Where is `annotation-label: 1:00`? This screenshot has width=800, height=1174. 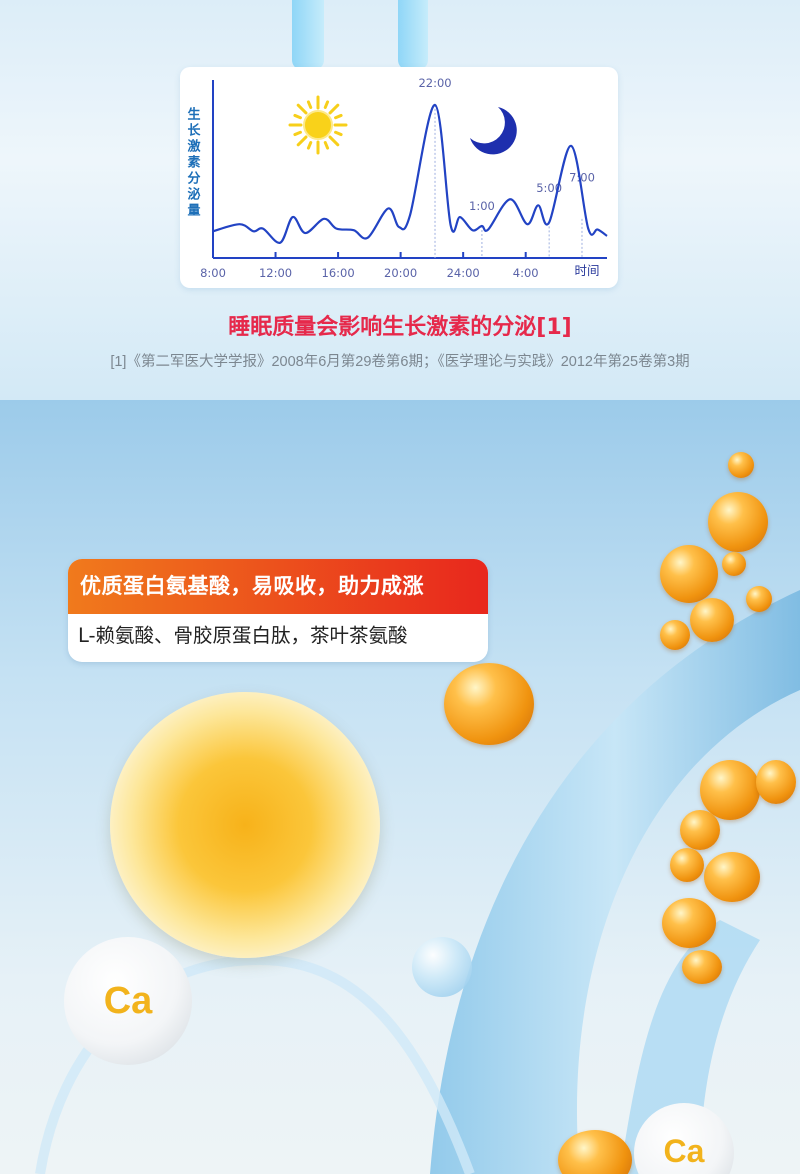
annotation-label: 1:00 is located at coordinates (482, 206).